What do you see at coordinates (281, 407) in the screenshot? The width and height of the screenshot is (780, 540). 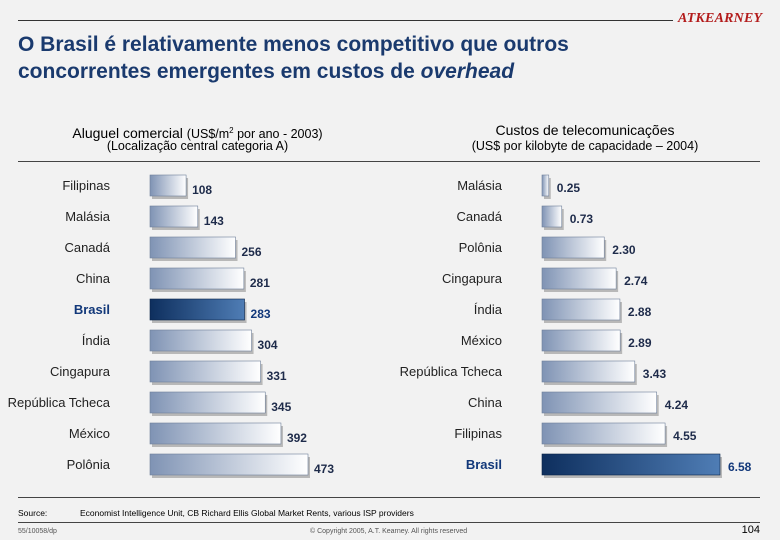 I see `rent-value-label-republica-tcheca: 345` at bounding box center [281, 407].